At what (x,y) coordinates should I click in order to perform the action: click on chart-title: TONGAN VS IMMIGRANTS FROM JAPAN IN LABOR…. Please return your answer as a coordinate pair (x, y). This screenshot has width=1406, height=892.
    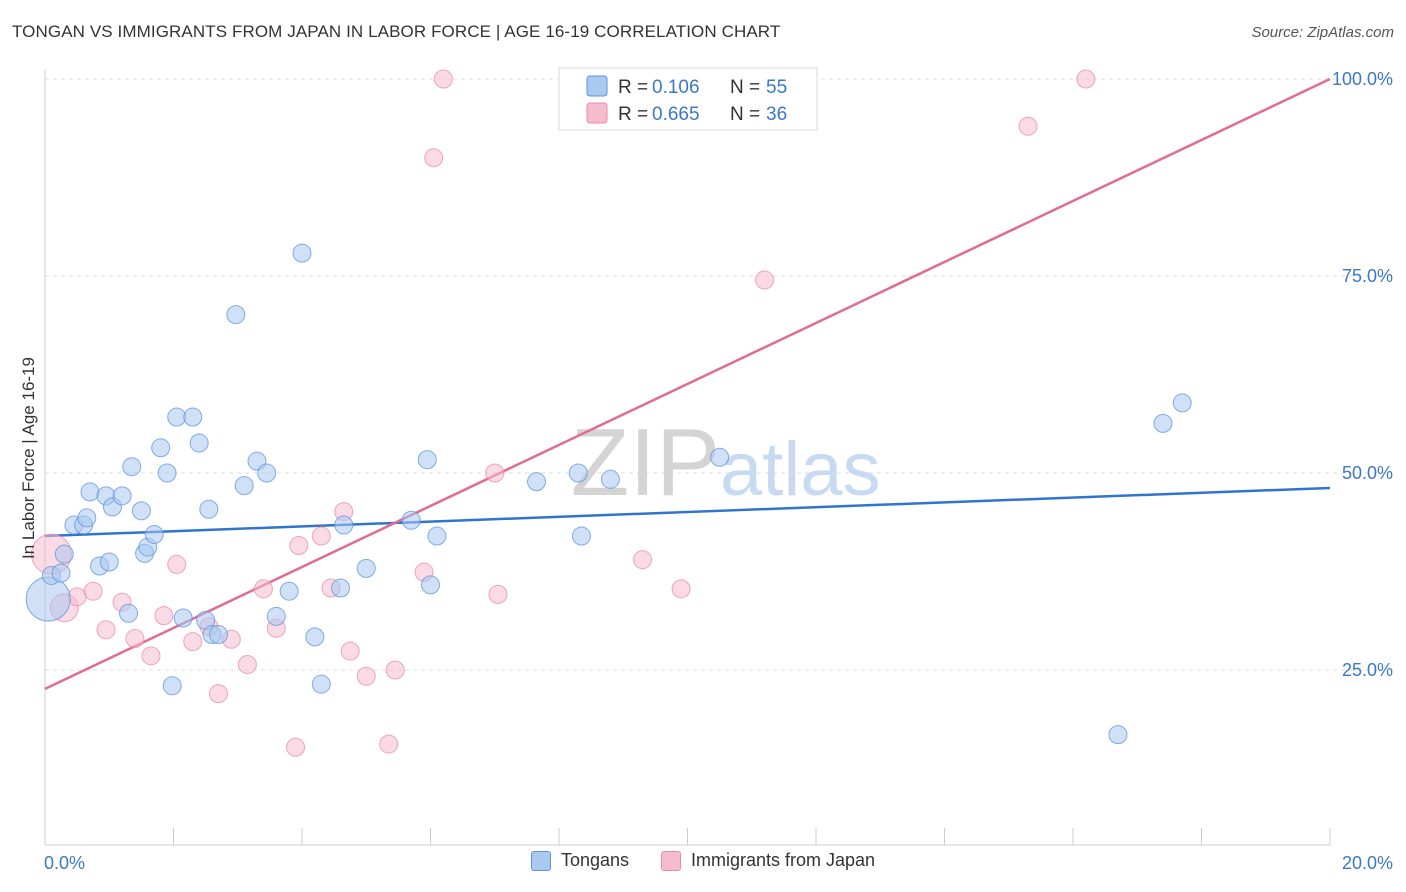
    Looking at the image, I should click on (396, 31).